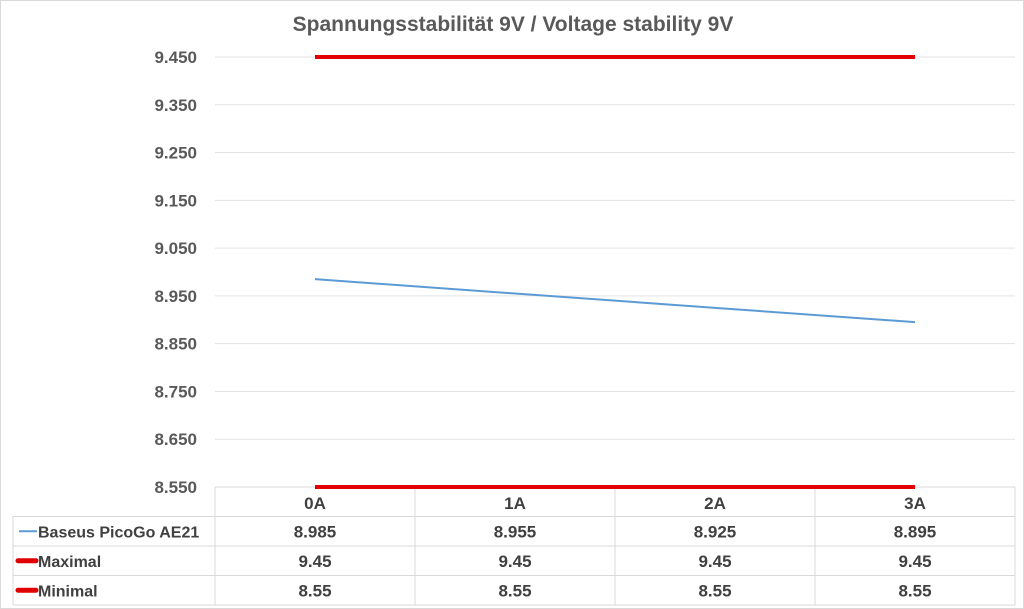 The height and width of the screenshot is (609, 1024). Describe the element at coordinates (715, 531) in the screenshot. I see `data-table-value: 8.925` at that location.